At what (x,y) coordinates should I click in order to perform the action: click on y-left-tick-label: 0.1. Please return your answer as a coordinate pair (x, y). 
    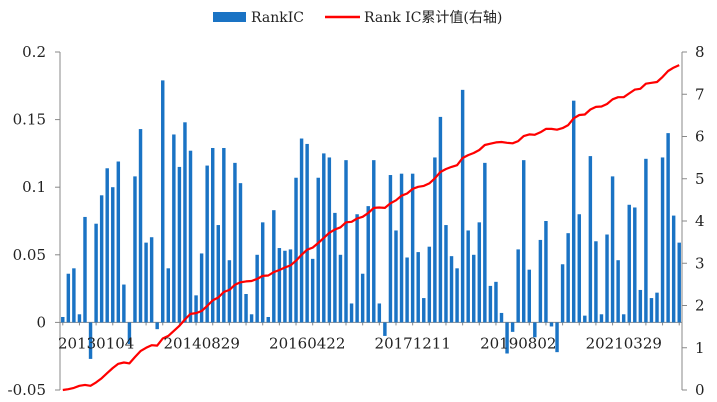
    Looking at the image, I should click on (34, 187).